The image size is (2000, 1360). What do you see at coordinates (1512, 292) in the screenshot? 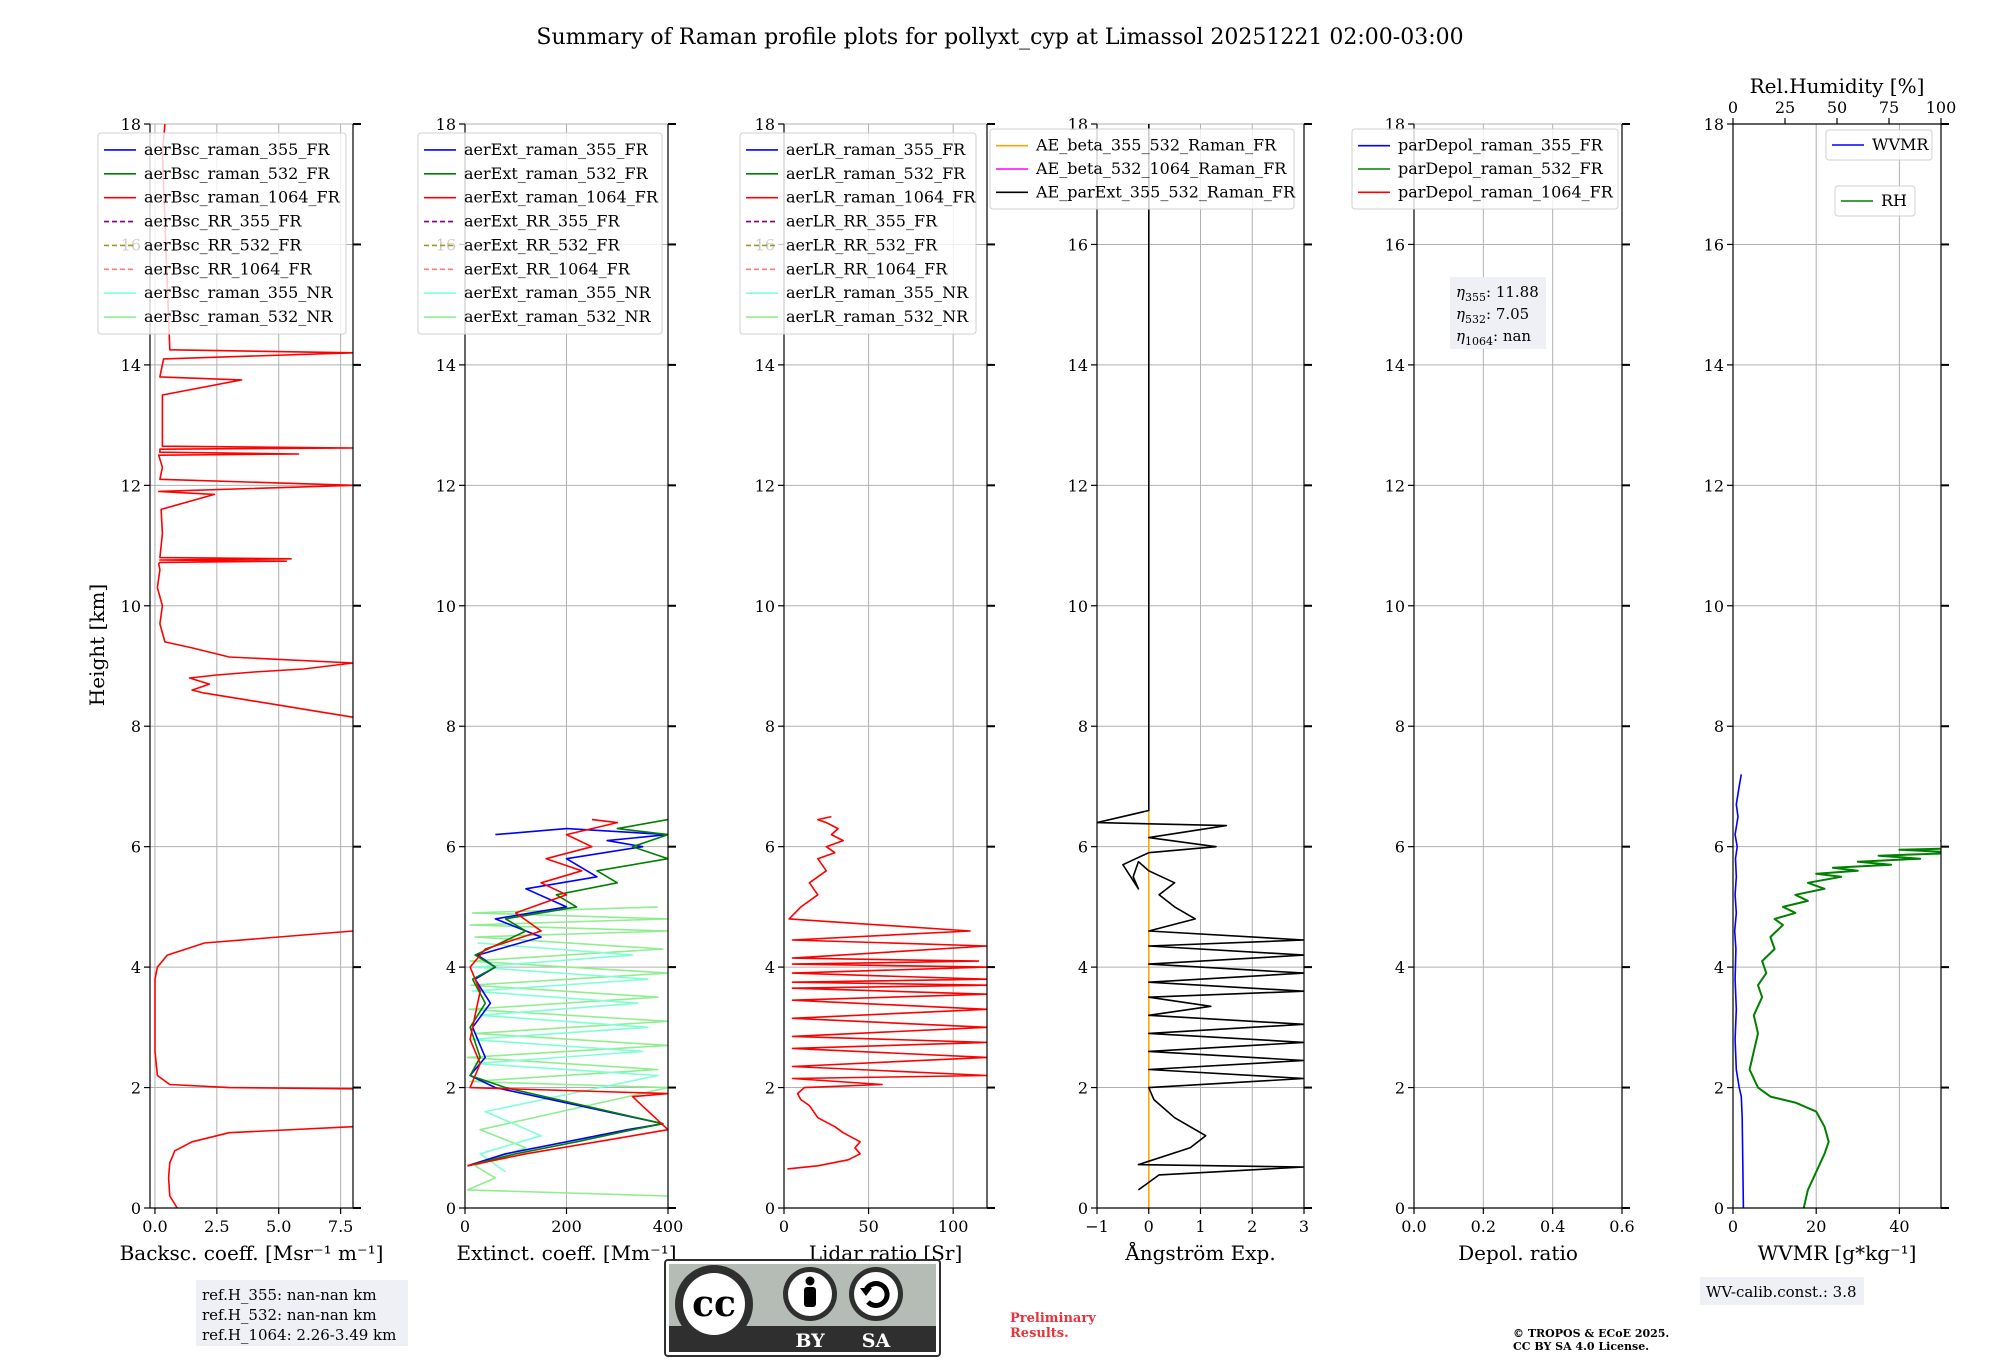
I see `eta-value: : 11.88` at bounding box center [1512, 292].